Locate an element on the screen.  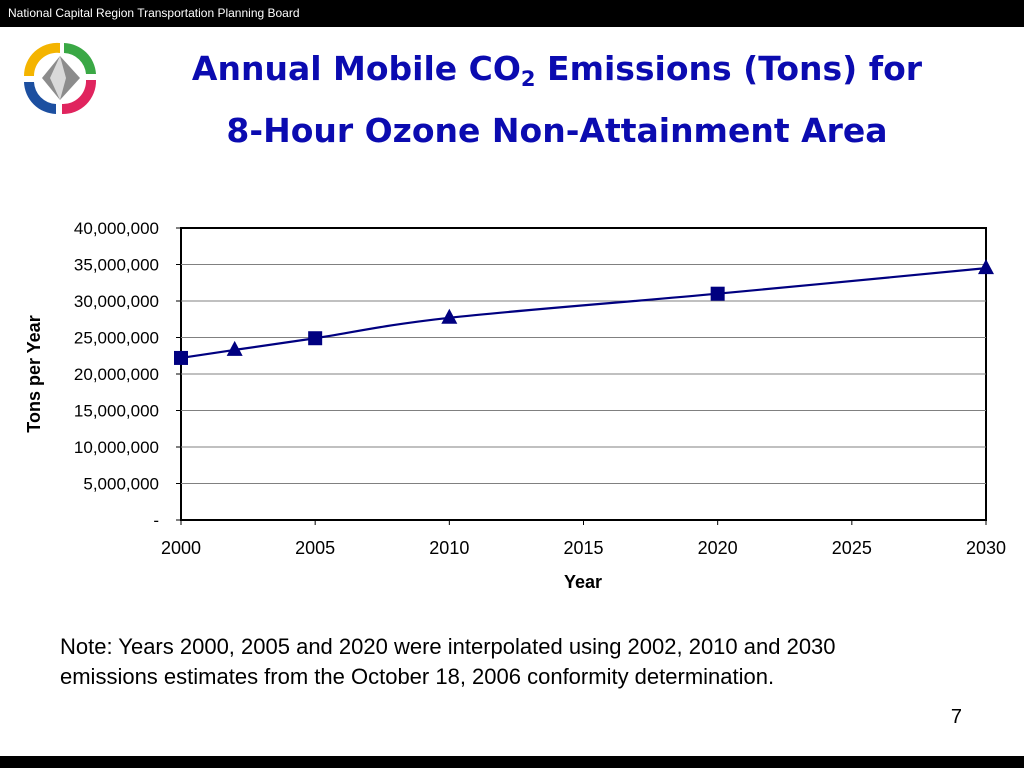
y-tick-label: 30,000,000 is located at coordinates (116, 301).